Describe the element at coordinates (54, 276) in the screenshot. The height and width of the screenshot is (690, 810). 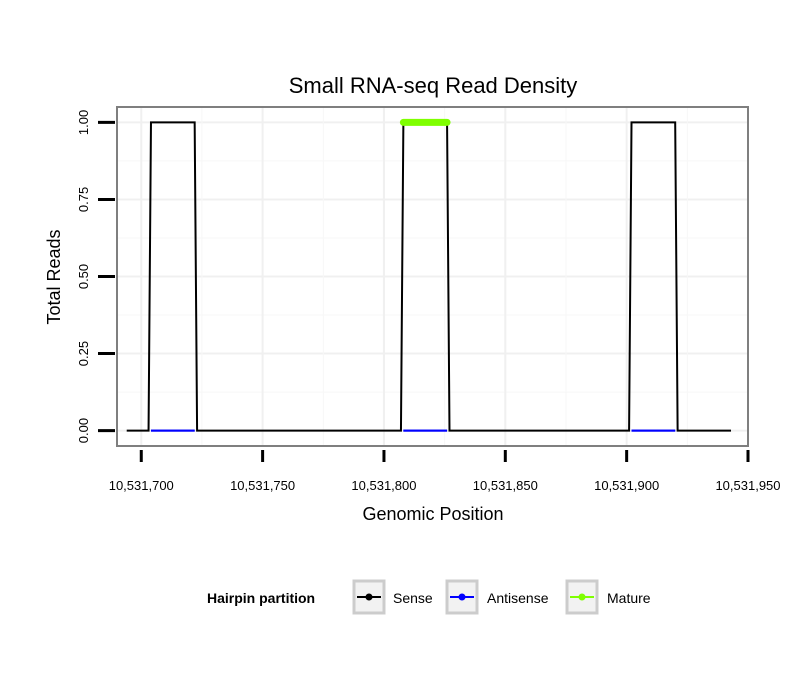
I see `y-axis-title: Total Reads` at that location.